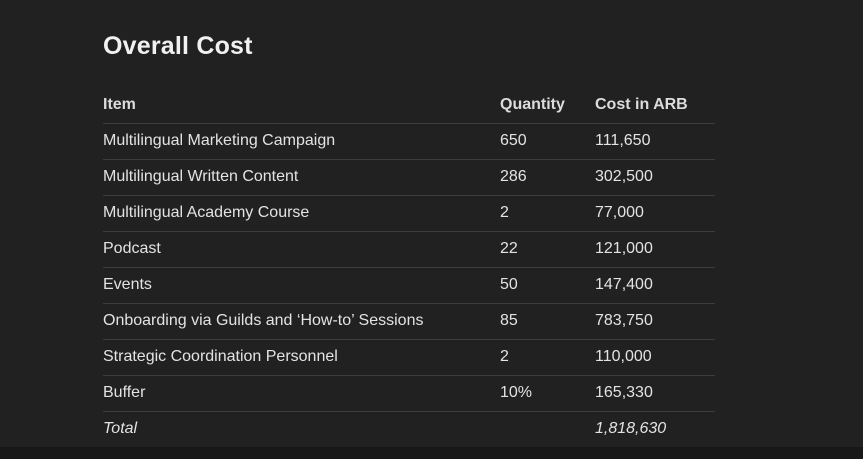 This screenshot has width=863, height=459. What do you see at coordinates (655, 393) in the screenshot?
I see `cell-cost: 165,330` at bounding box center [655, 393].